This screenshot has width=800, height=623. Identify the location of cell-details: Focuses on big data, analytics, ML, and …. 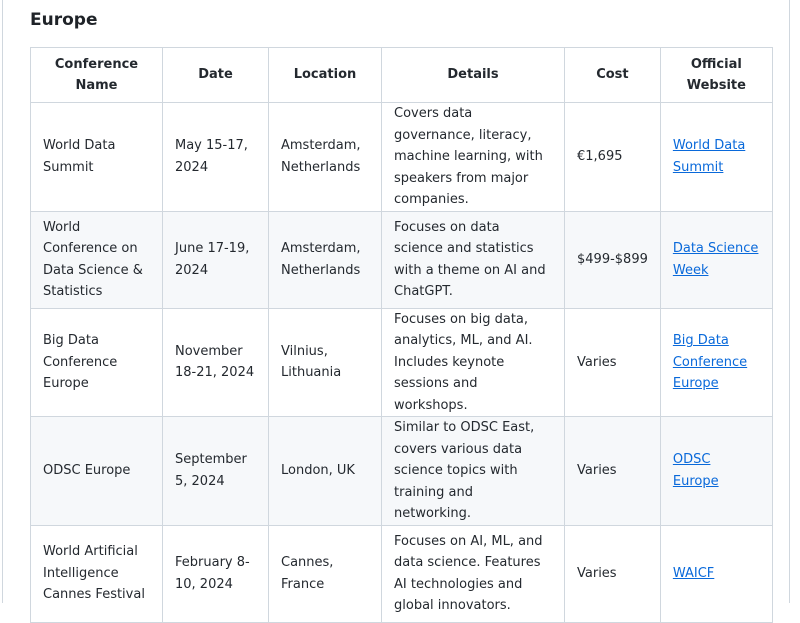
(473, 362).